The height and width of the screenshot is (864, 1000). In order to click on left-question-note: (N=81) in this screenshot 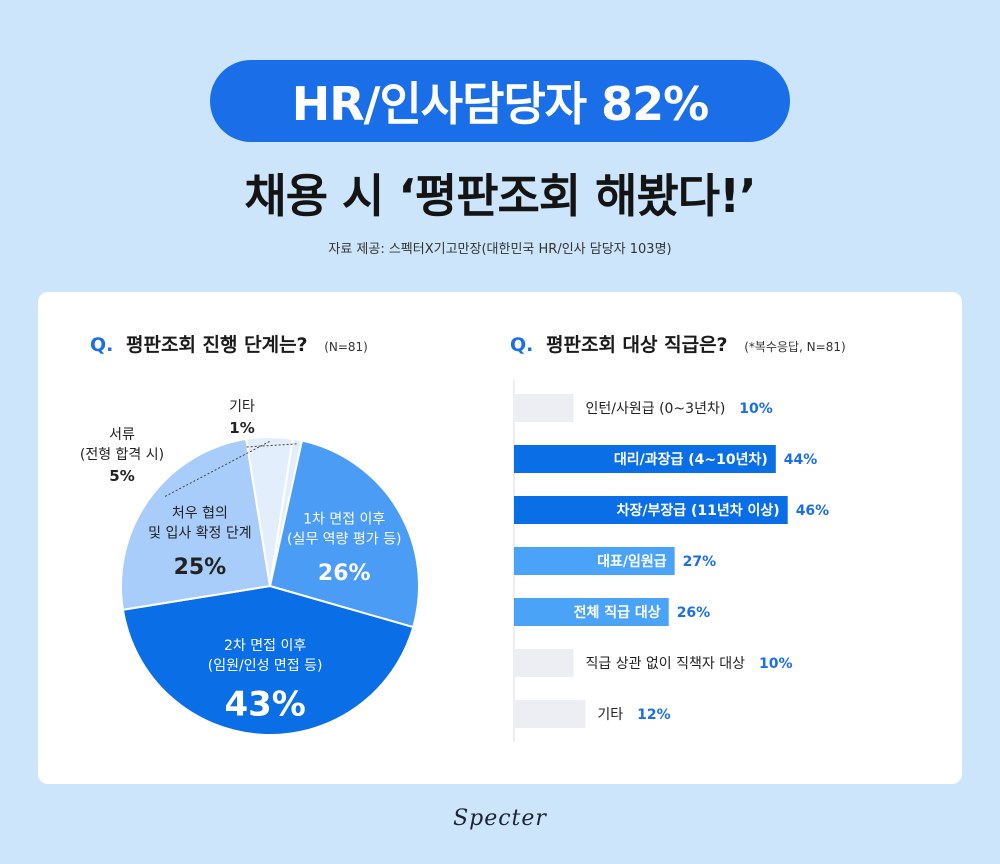, I will do `click(346, 347)`.